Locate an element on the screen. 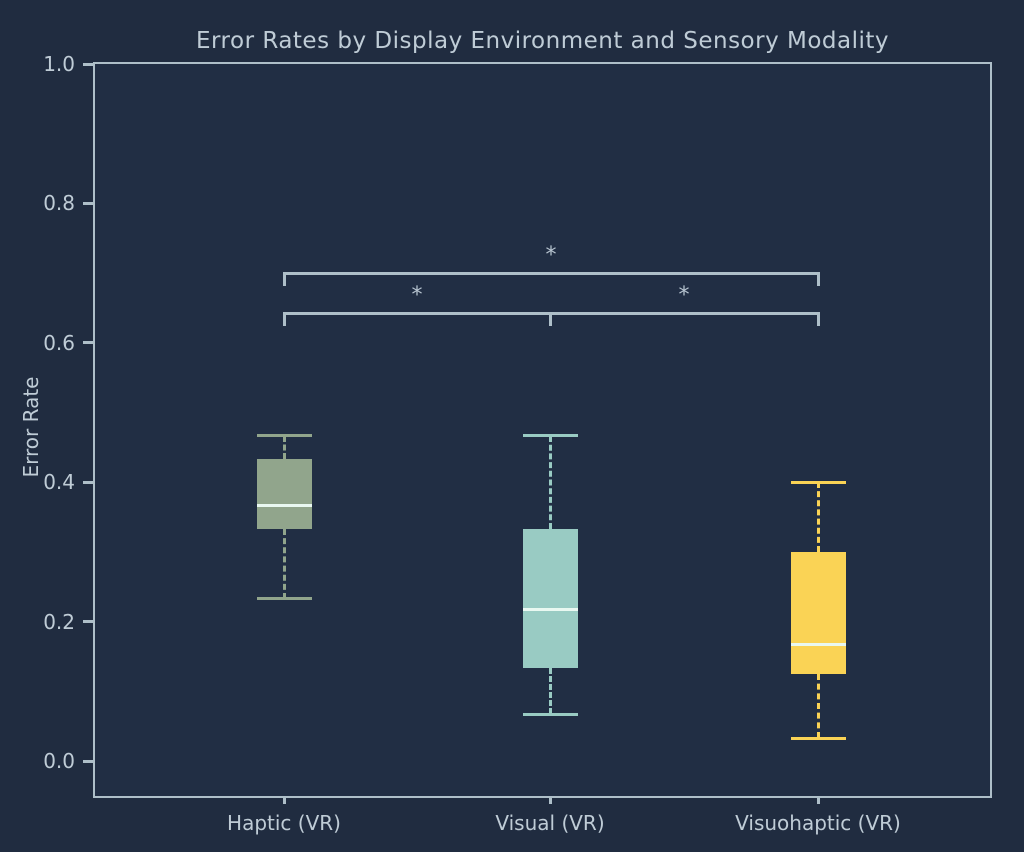 The width and height of the screenshot is (1024, 852). y-tick-label: 0.8 is located at coordinates (59, 203).